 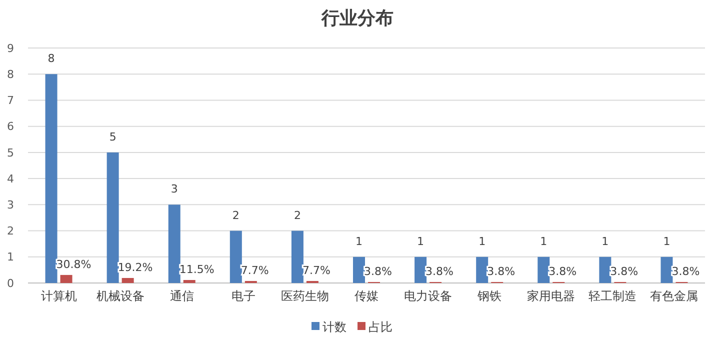 I want to click on x-tick-label: 通信, so click(x=182, y=296).